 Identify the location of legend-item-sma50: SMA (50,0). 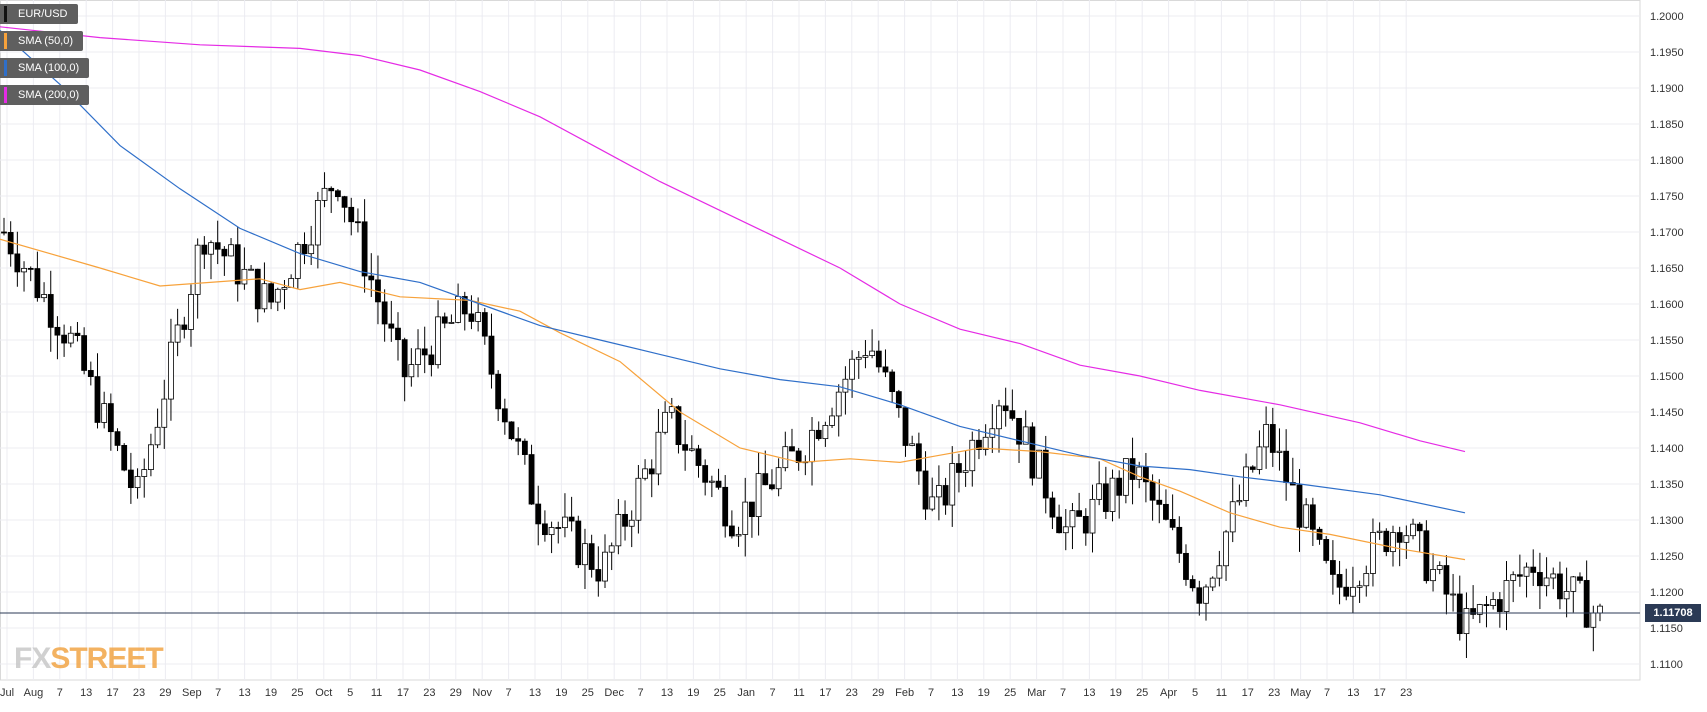
(42, 41).